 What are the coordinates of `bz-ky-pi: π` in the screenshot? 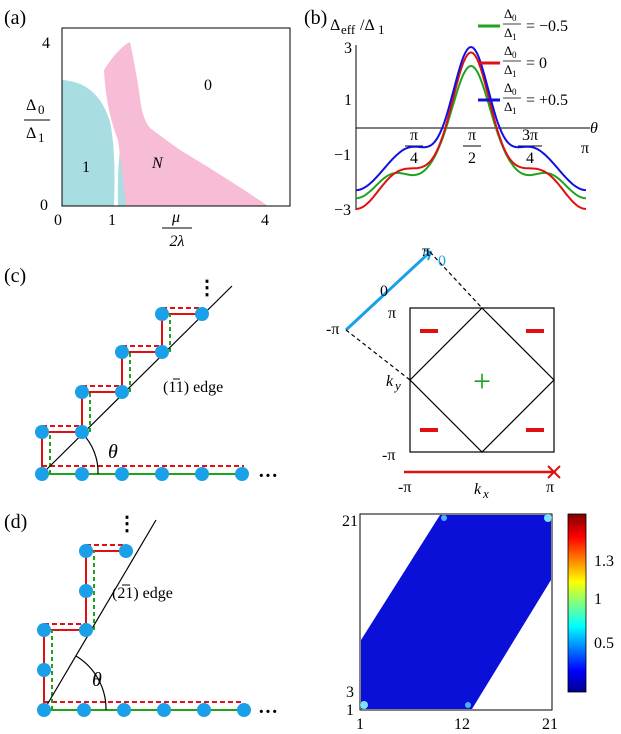 It's located at (392, 313).